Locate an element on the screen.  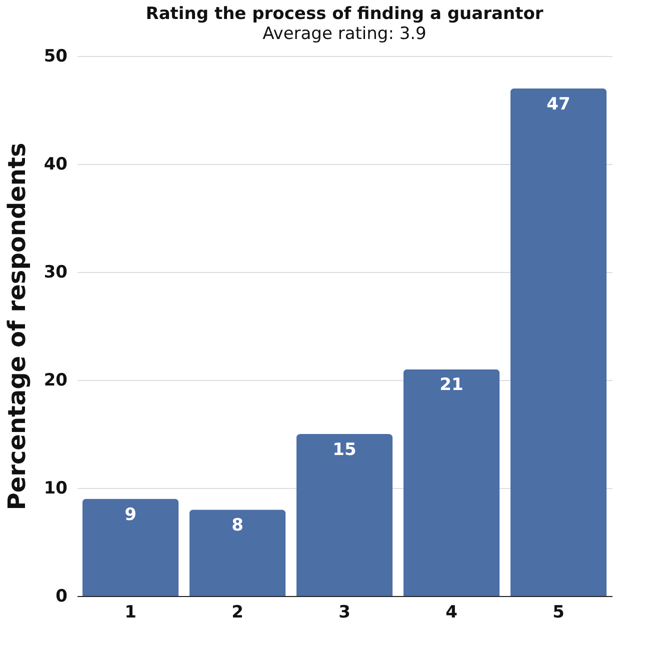
y-tick-label: 20 is located at coordinates (56, 380).